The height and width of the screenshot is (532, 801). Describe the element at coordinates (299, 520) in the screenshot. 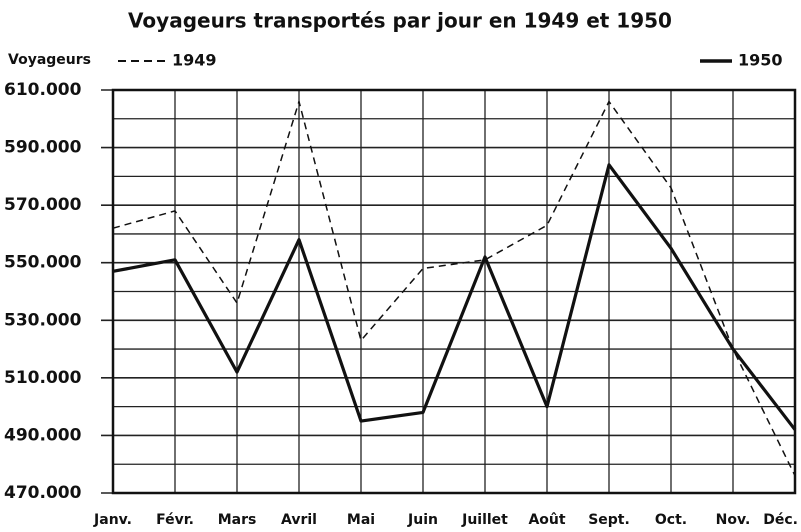

I see `x-tick-label: Avril` at that location.